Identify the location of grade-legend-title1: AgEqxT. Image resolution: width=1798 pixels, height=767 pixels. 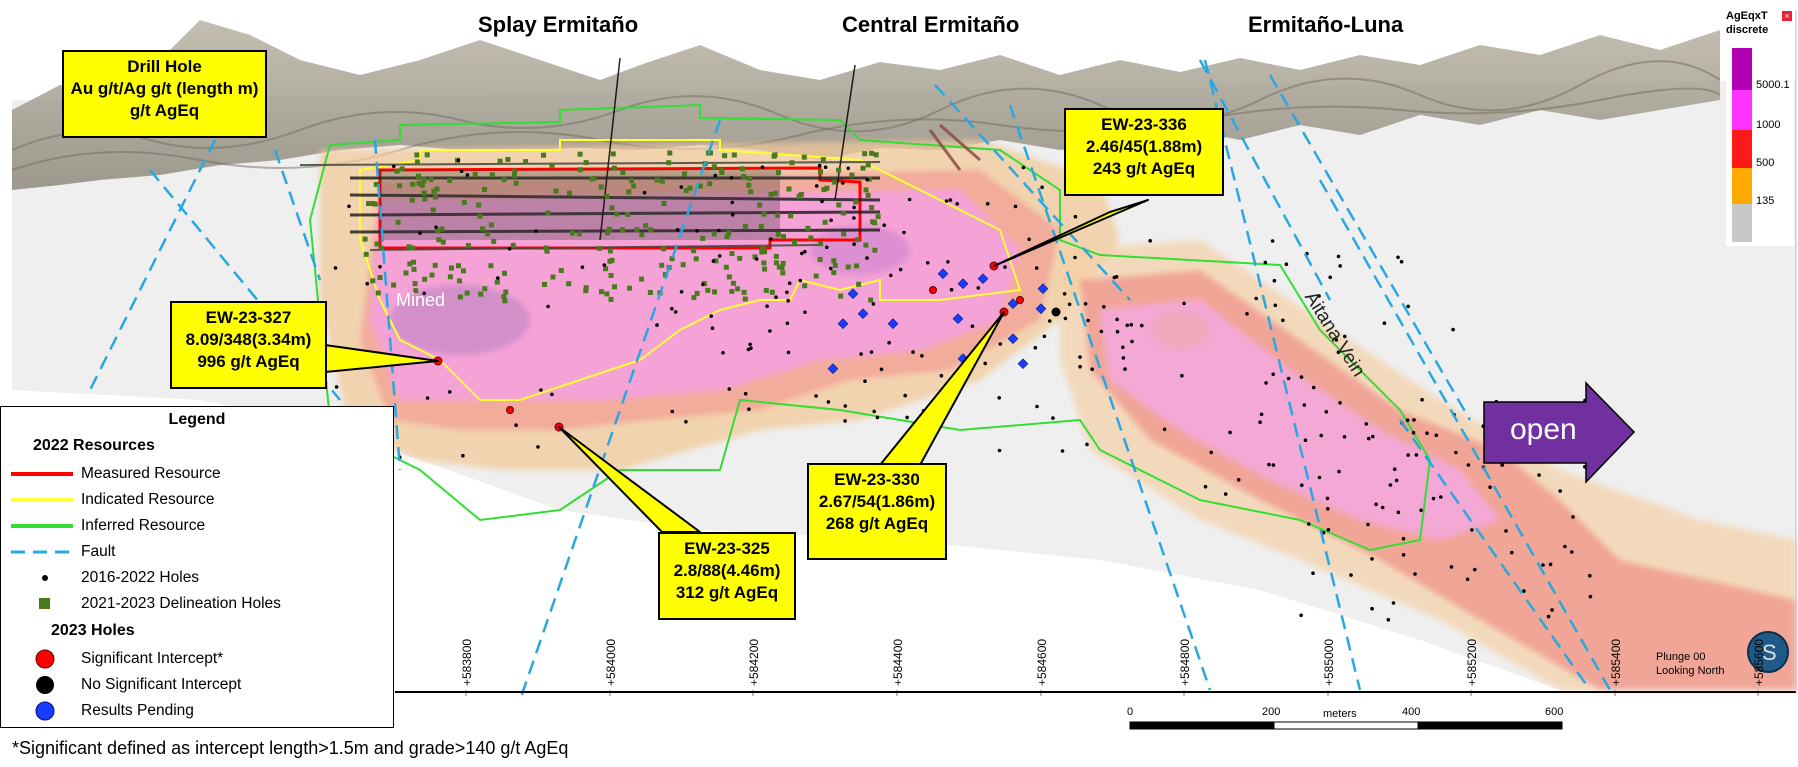
(1747, 16).